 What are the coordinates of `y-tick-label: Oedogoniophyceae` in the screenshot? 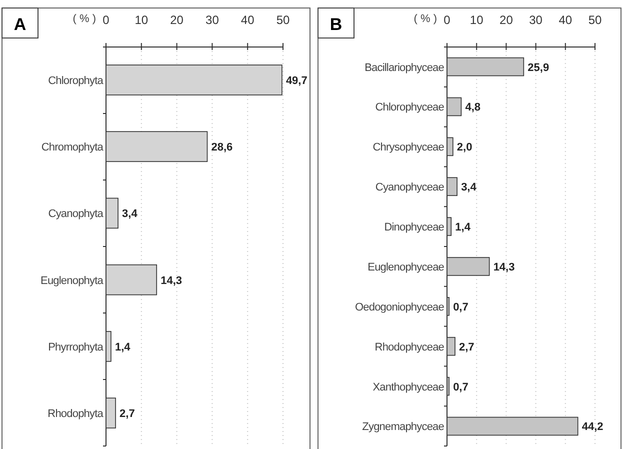 It's located at (399, 307).